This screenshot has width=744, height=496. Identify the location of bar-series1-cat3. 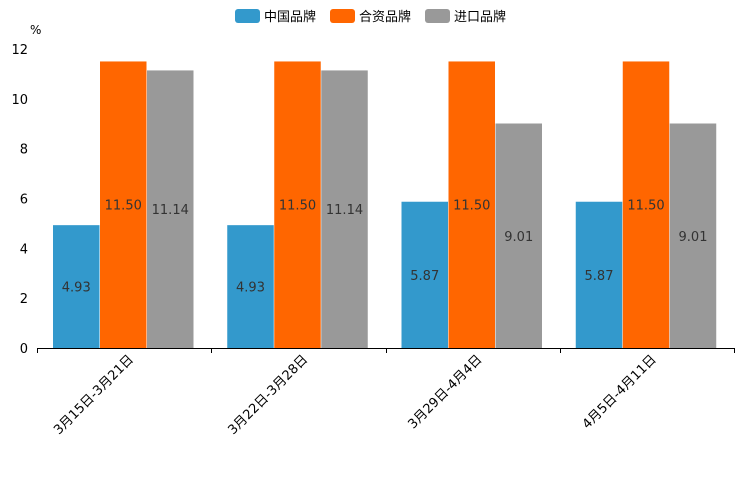
(425, 274).